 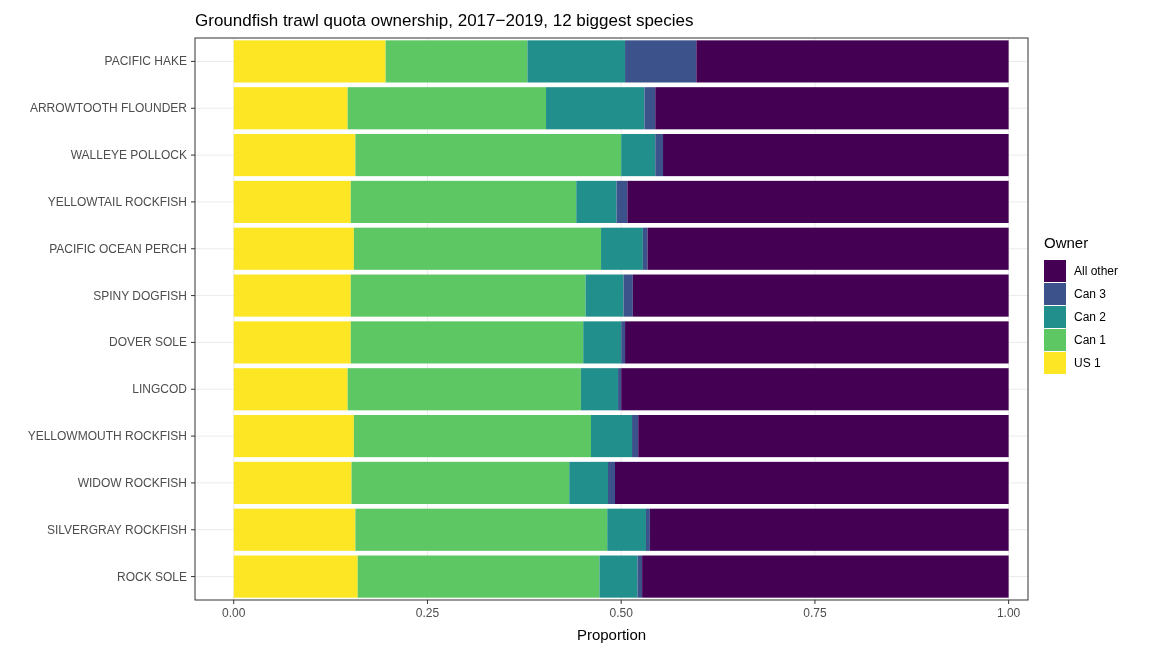 I want to click on legend-title: Owner, so click(x=1066, y=242).